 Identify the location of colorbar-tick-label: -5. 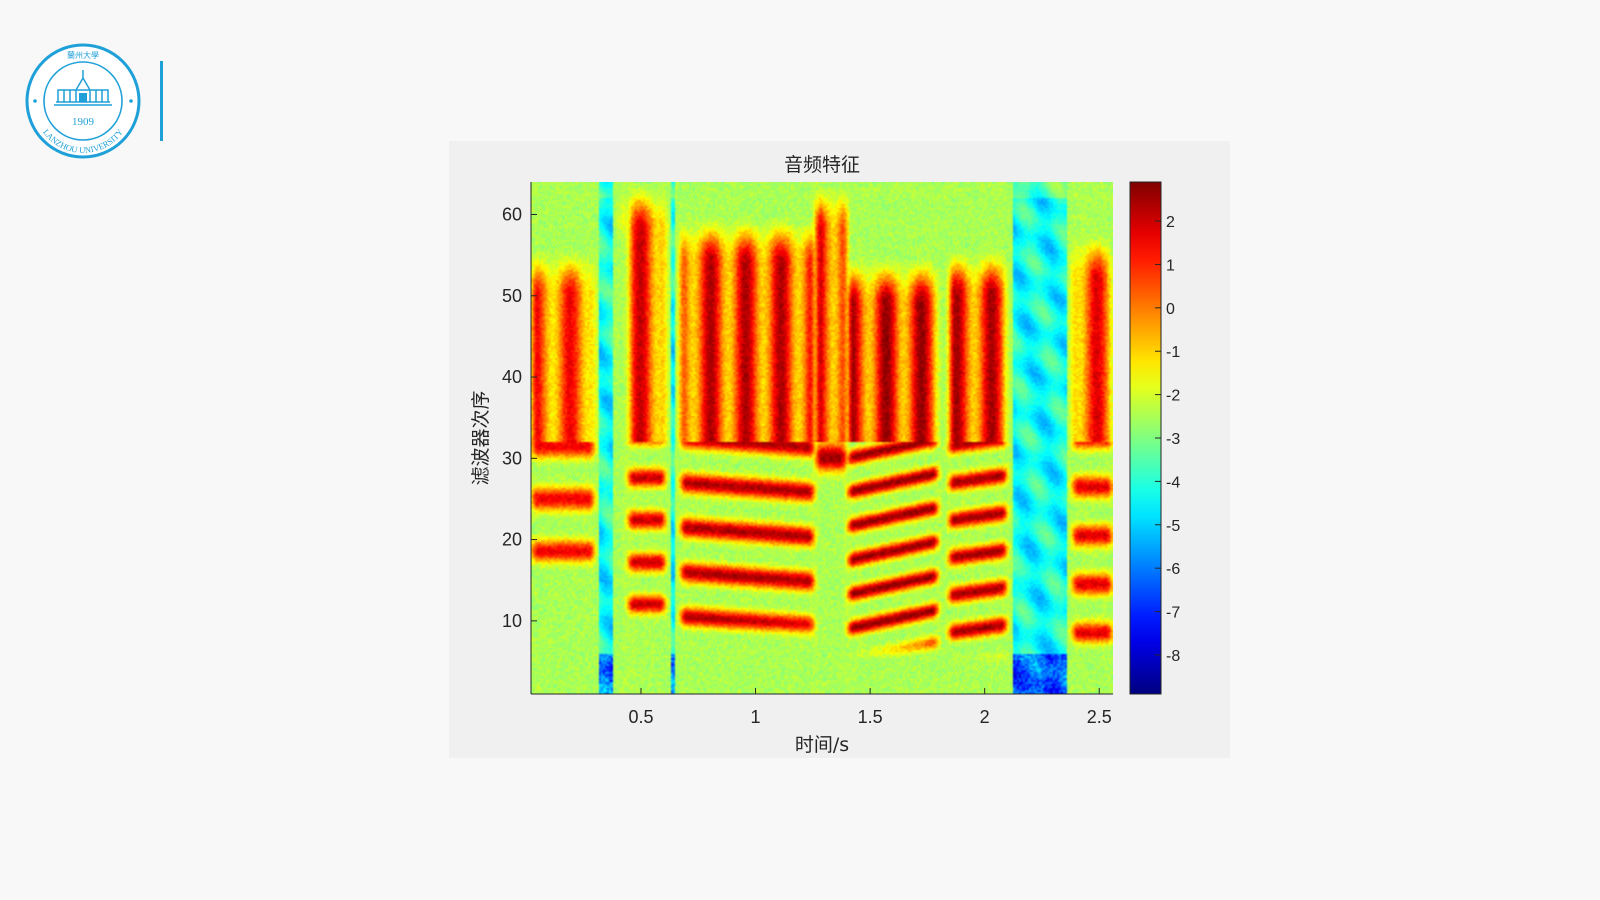
(1173, 526).